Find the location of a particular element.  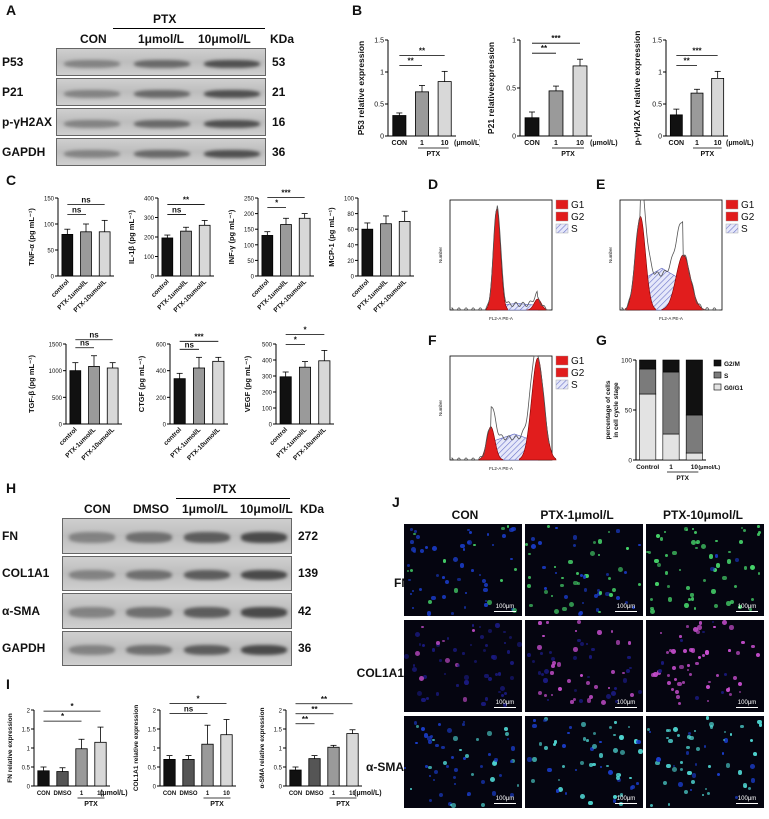

y-tick-label: 1 is located at coordinates (281, 750).